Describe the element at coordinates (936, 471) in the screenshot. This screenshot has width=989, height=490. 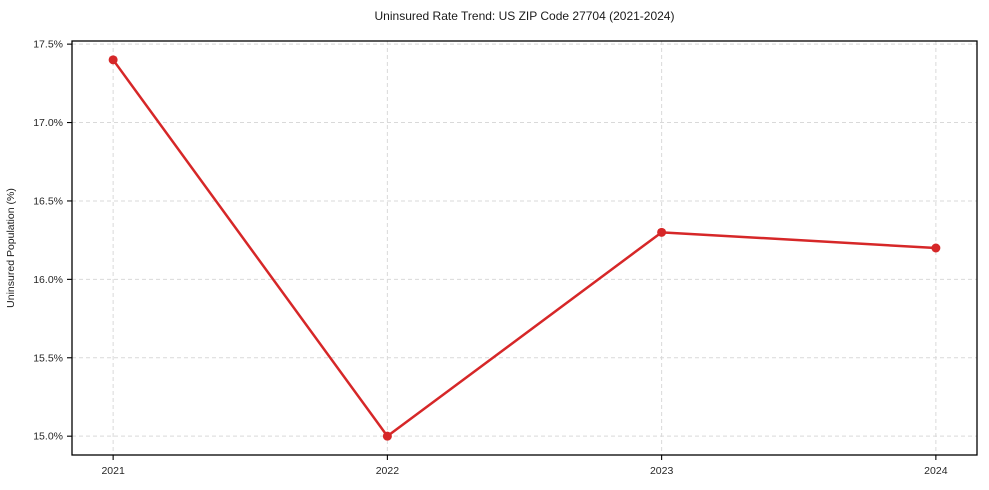
I see `x-tick-label: 2024` at that location.